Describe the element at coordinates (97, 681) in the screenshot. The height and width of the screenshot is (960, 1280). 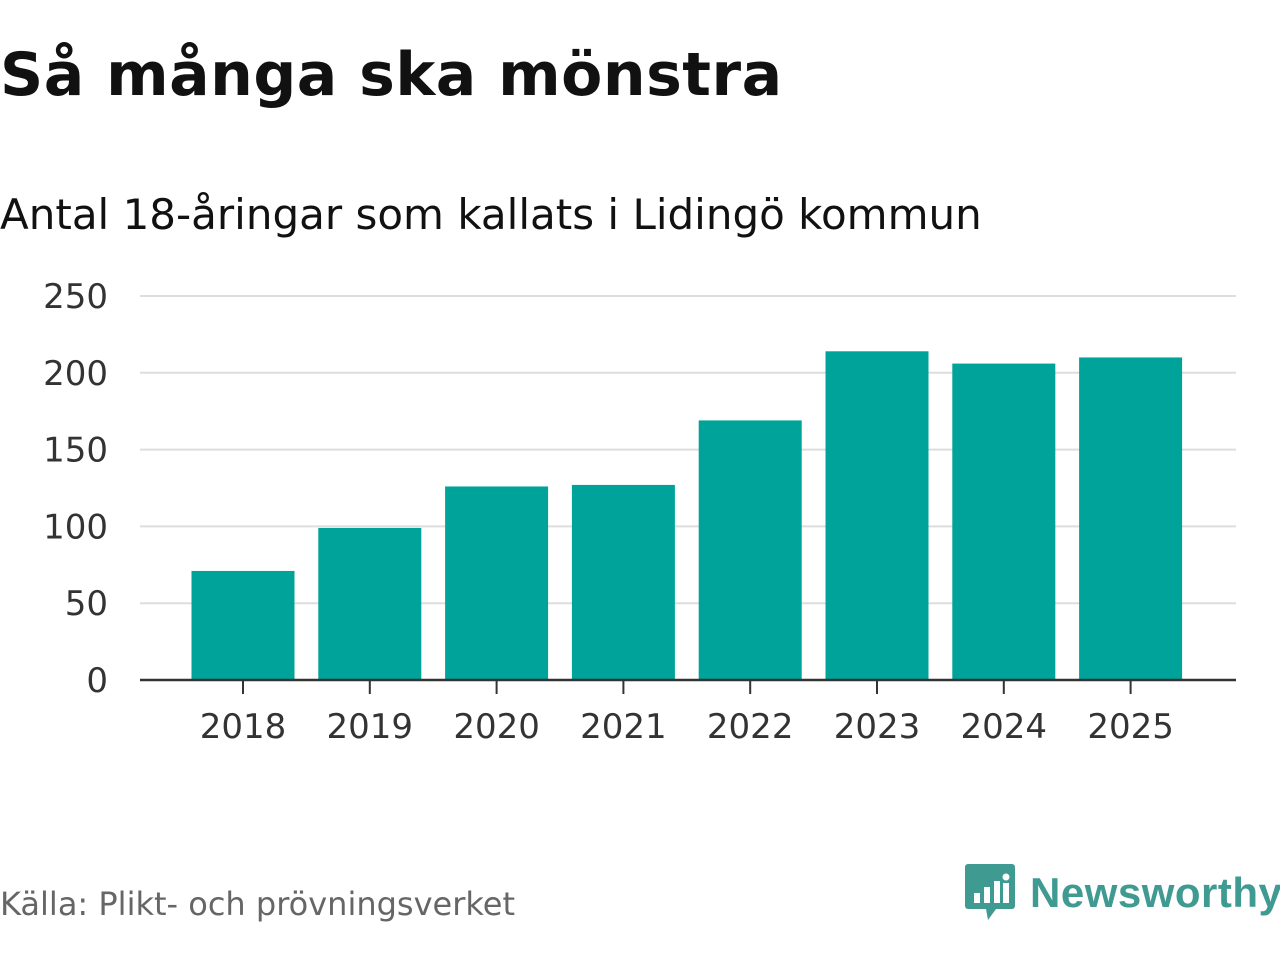
I see `y-tick-label: 0` at that location.